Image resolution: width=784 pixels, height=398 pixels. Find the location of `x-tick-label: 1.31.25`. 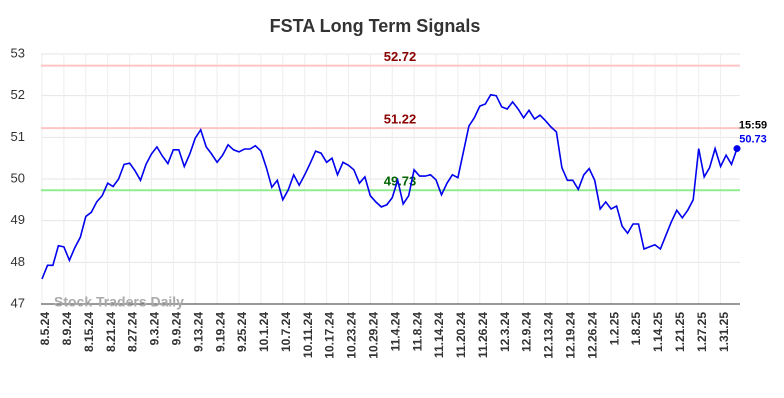

x-tick-label: 1.31.25 is located at coordinates (724, 332).